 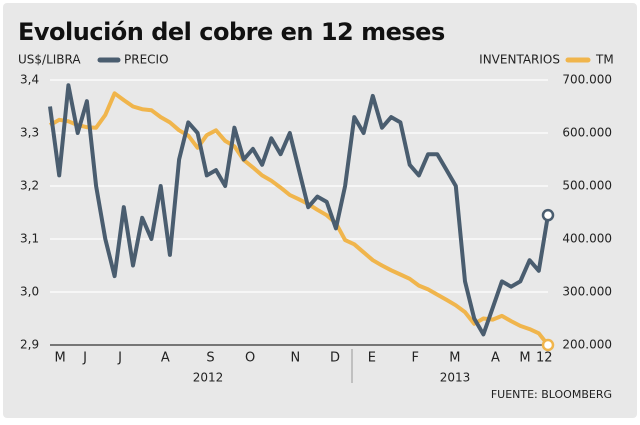 I want to click on y-tick-label: 2,9, so click(x=29, y=345).